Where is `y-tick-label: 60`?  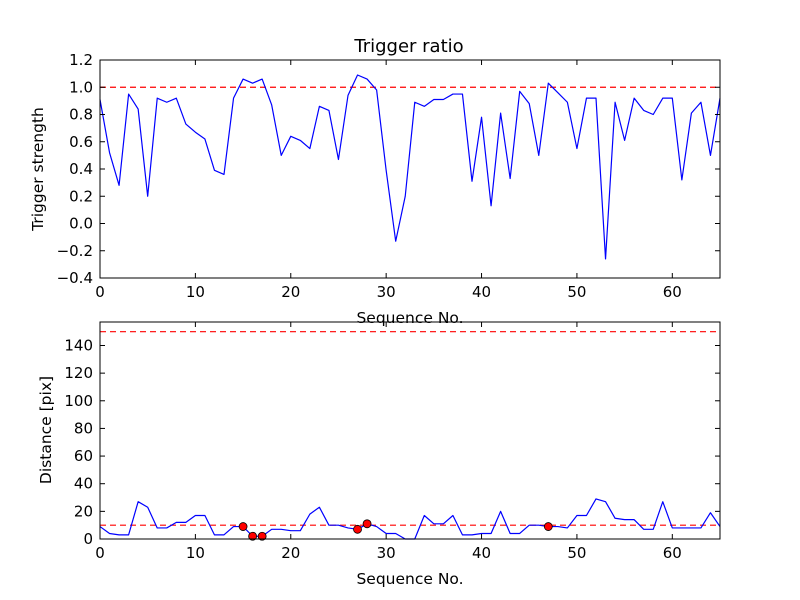 y-tick-label: 60 is located at coordinates (83, 456).